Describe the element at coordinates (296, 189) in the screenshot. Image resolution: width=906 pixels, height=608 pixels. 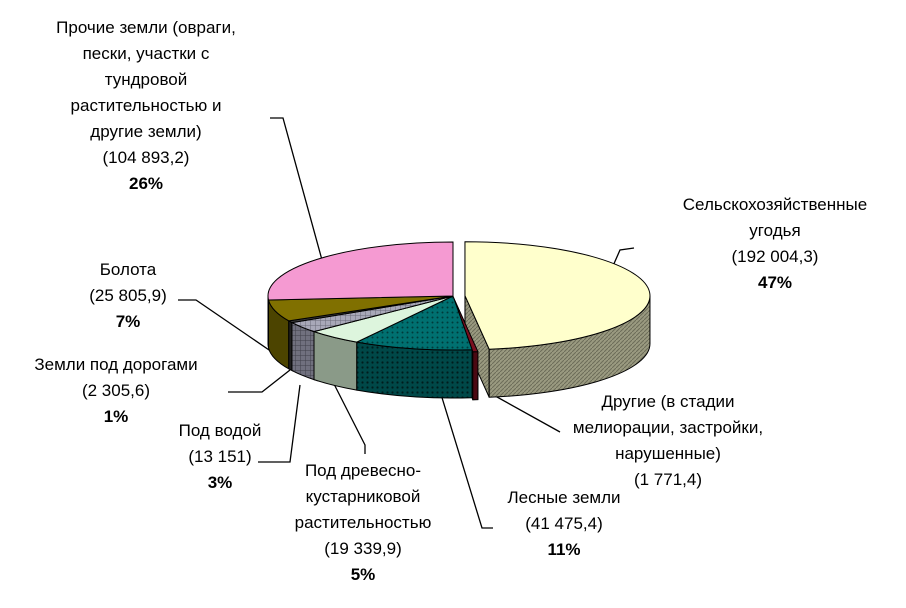
I see `leader-line-others` at that location.